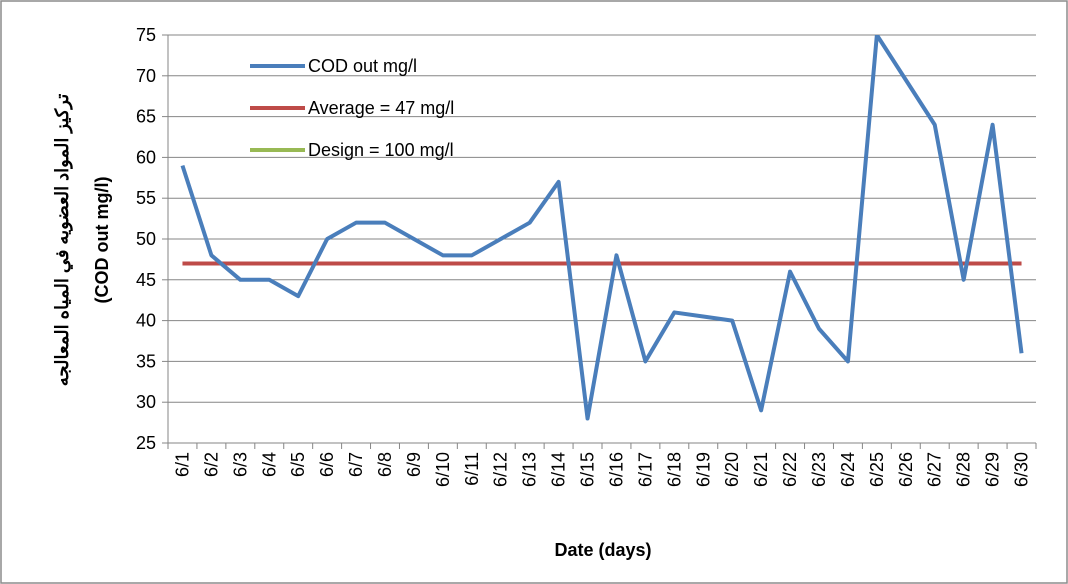  I want to click on x-tick-label: 6/22, so click(790, 469).